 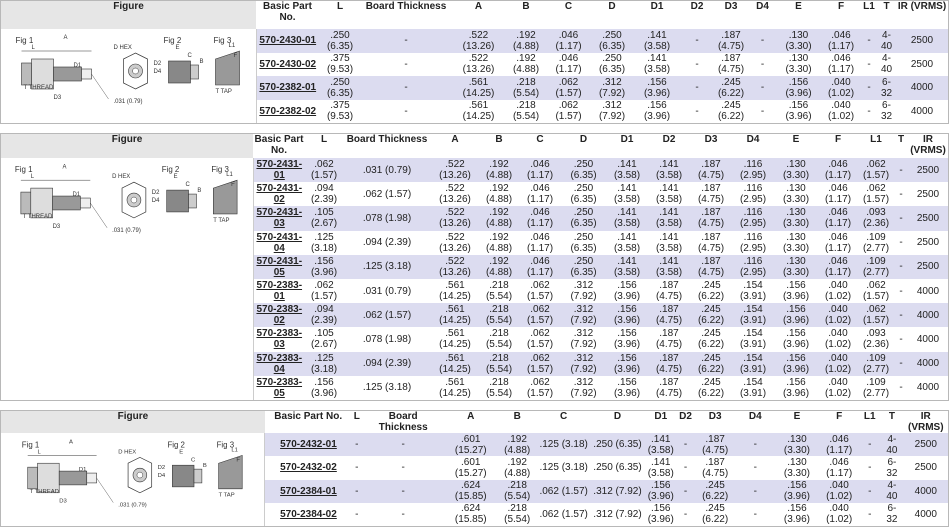 I want to click on part-number-link: 570-2383-05, so click(x=279, y=387).